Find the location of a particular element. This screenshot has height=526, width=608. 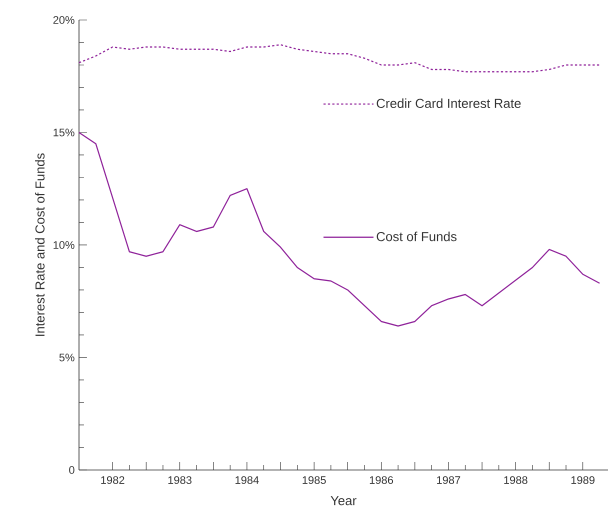

y-axis-title: Interest Rate and Cost of Funds is located at coordinates (40, 244).